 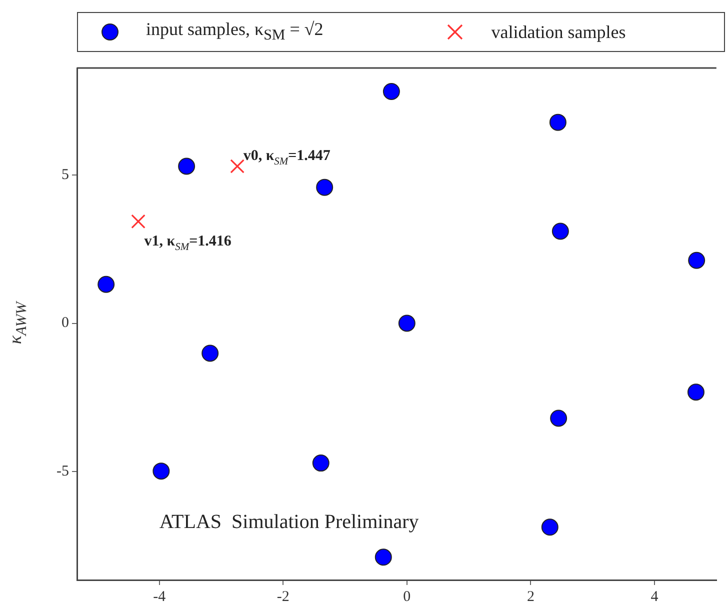 What do you see at coordinates (65, 174) in the screenshot?
I see `y-tick-label: 5` at bounding box center [65, 174].